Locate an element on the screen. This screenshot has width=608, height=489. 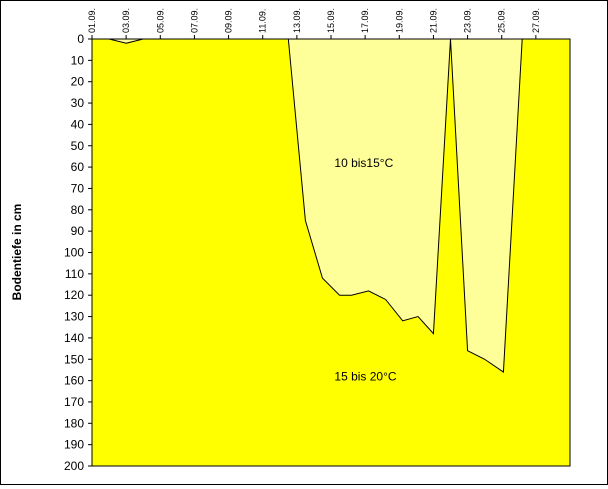
x-tick-label: 07.09. is located at coordinates (194, 20).